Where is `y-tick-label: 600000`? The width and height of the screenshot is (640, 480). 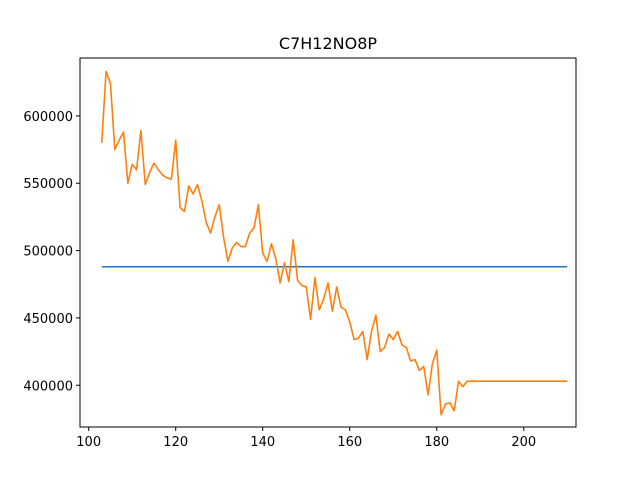
y-tick-label: 600000 is located at coordinates (48, 117).